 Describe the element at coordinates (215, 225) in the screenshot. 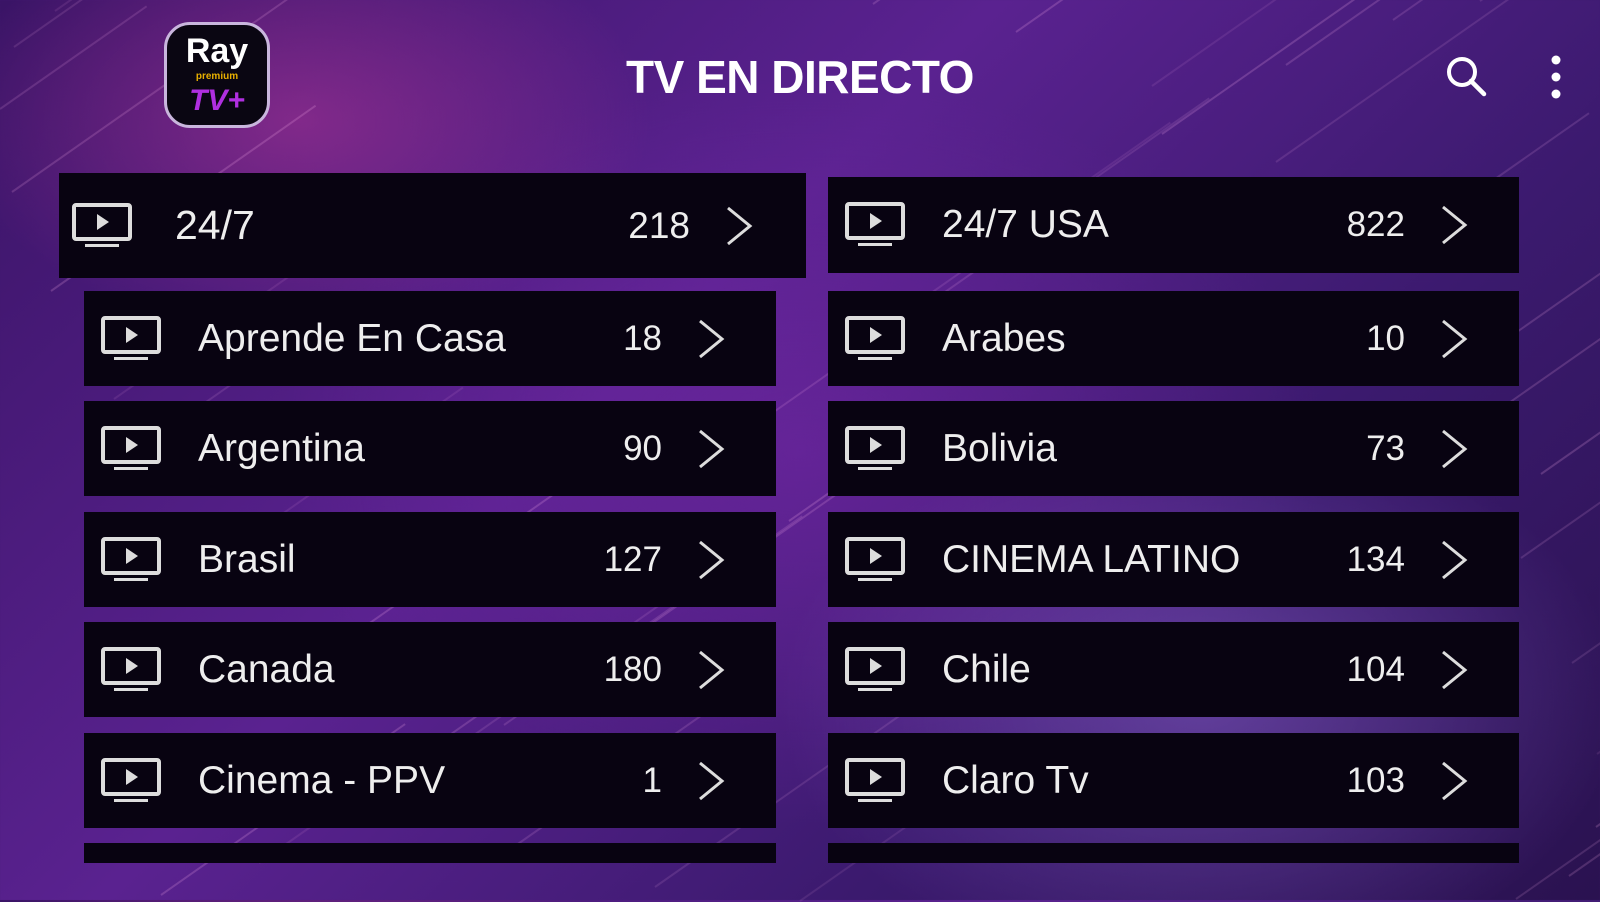

I see `category-name: 24/7` at that location.